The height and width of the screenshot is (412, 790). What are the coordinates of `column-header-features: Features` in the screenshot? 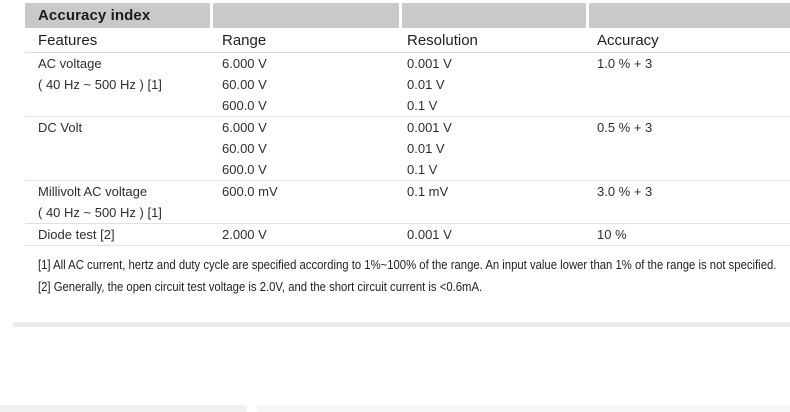 It's located at (68, 40).